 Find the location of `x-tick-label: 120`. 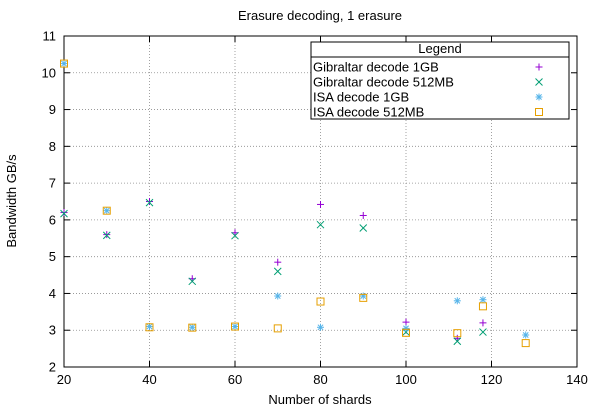

x-tick-label: 120 is located at coordinates (492, 379).